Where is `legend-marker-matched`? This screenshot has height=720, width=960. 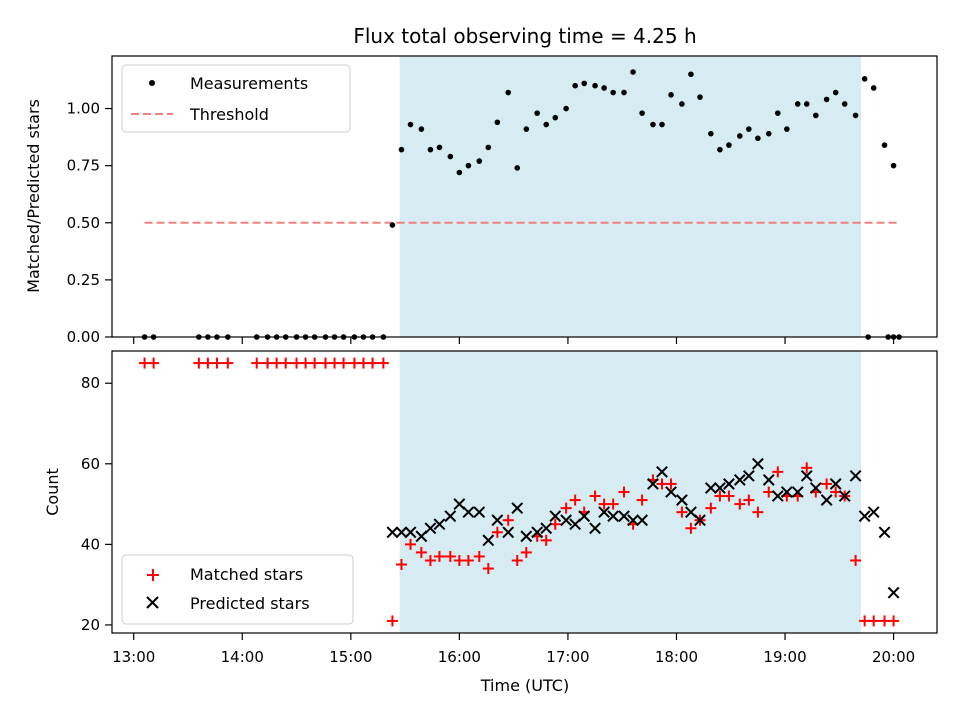
legend-marker-matched is located at coordinates (153, 575).